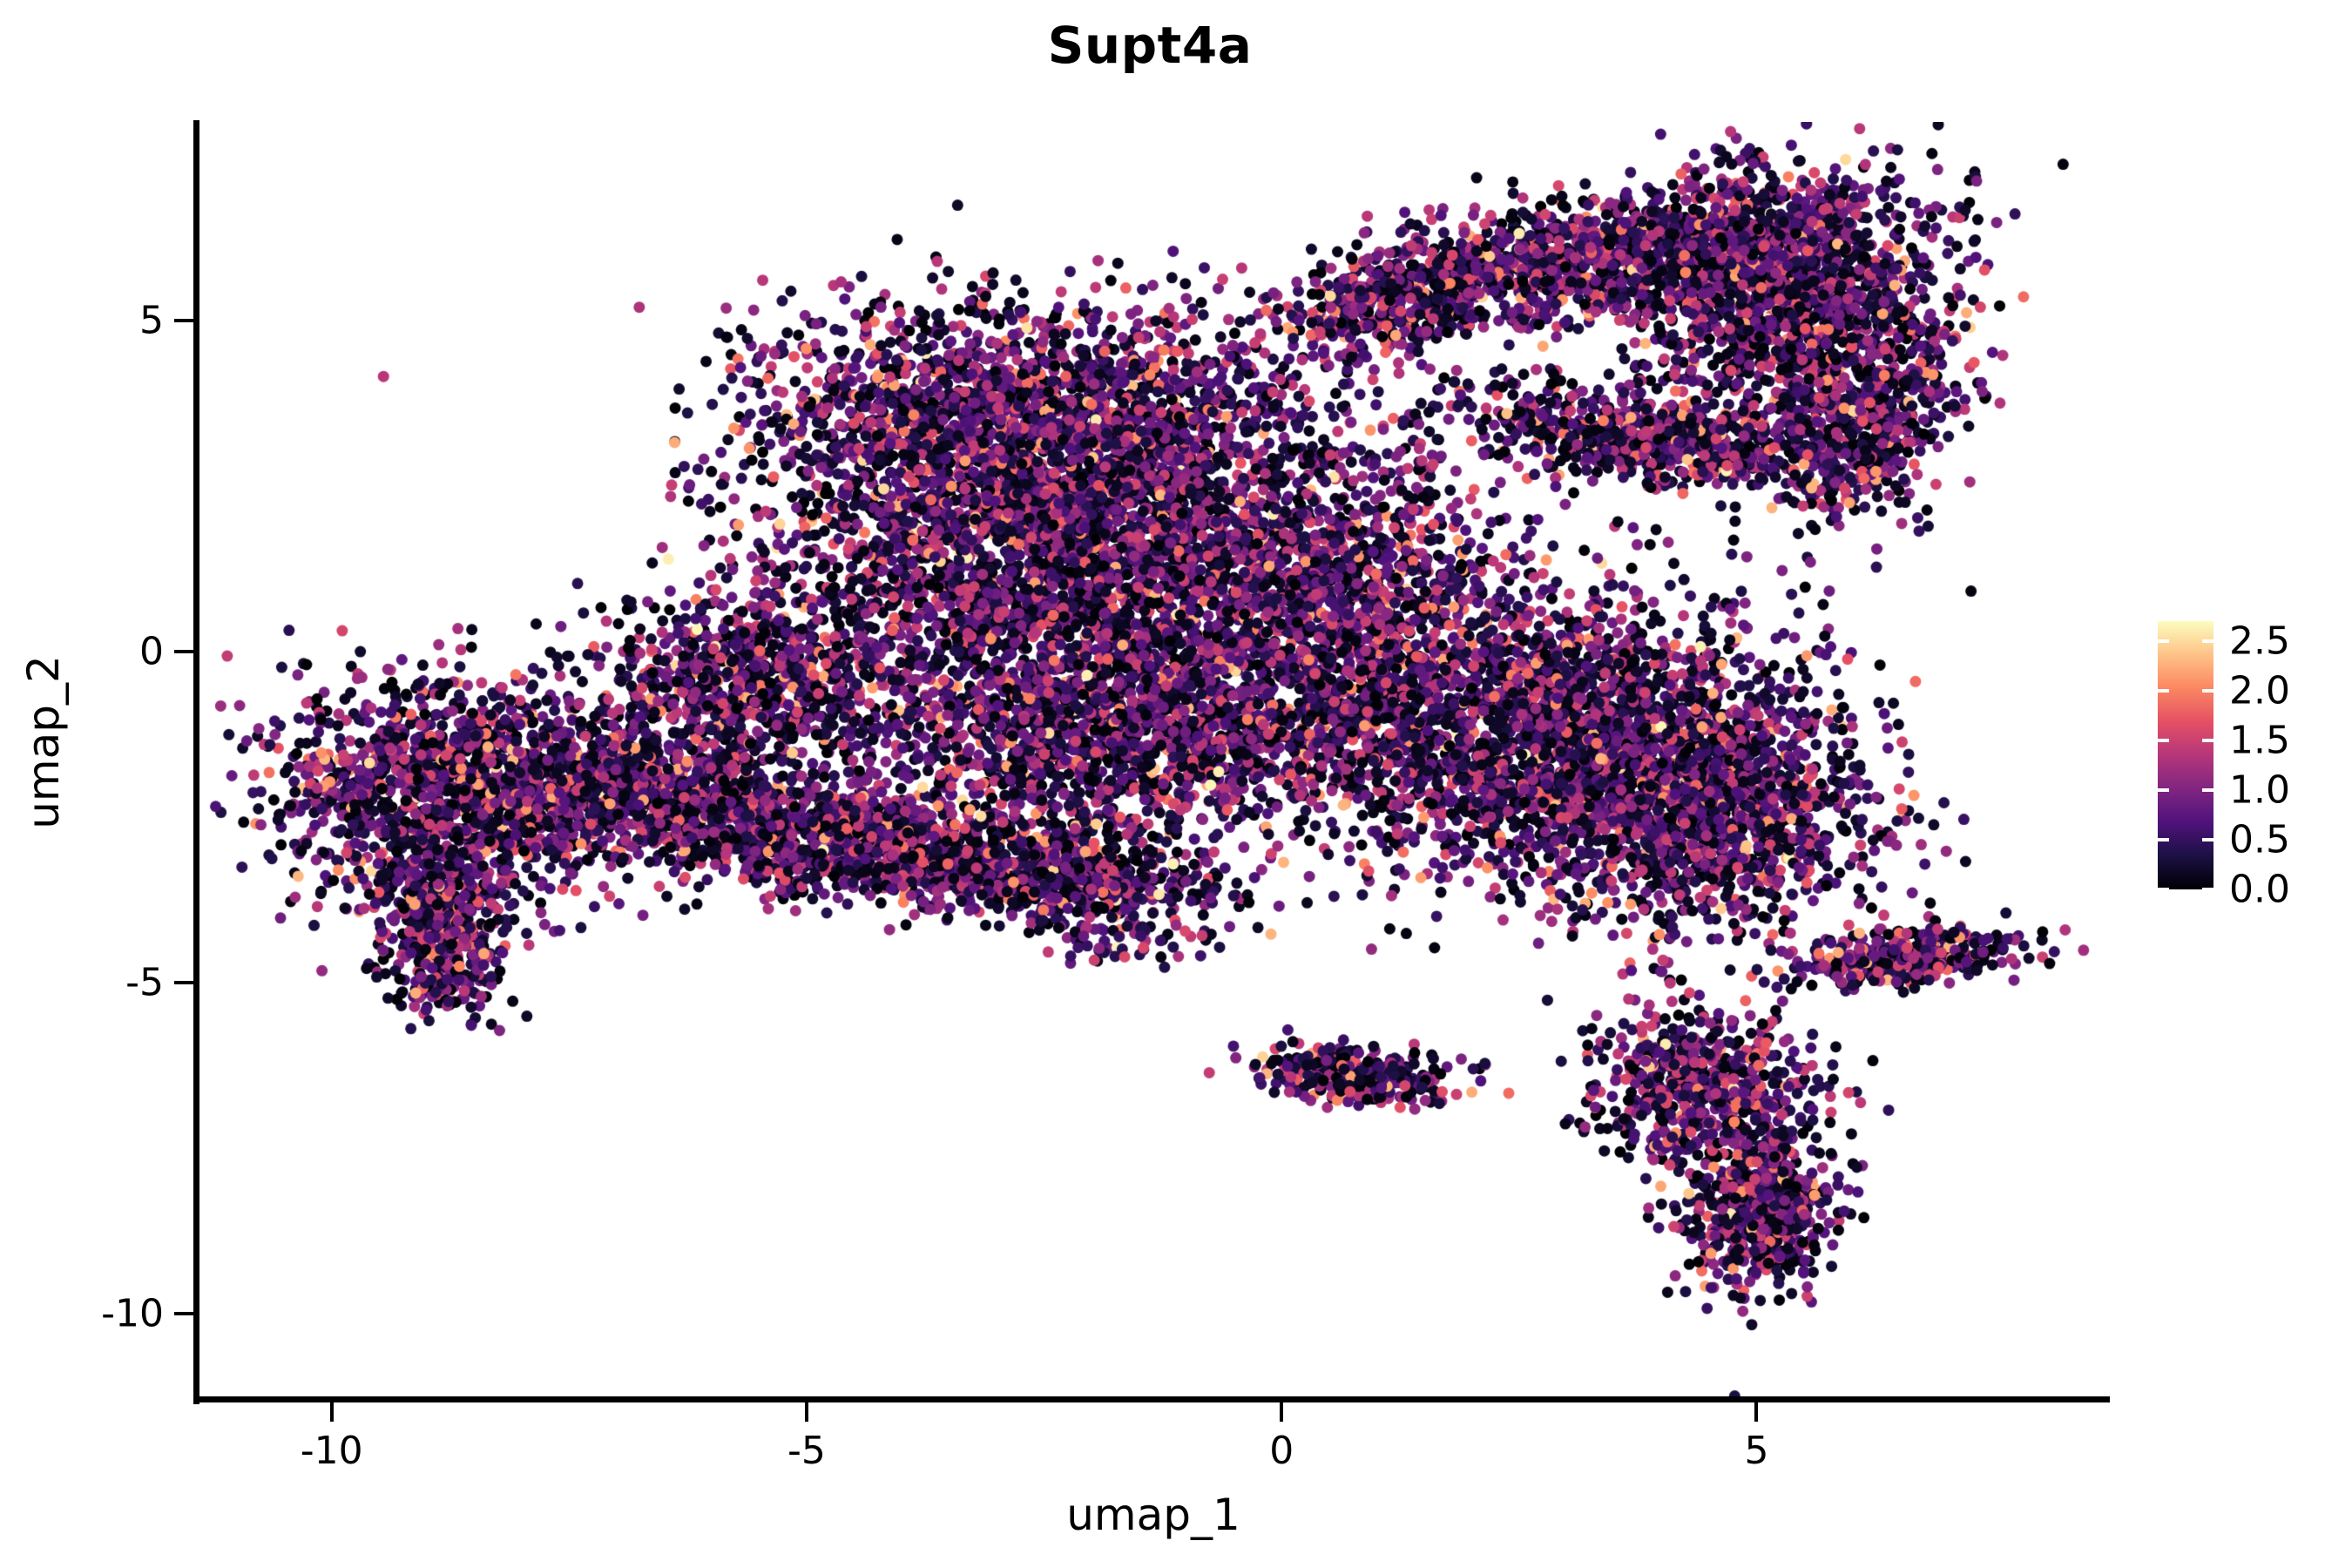 The height and width of the screenshot is (1568, 2352). Describe the element at coordinates (151, 320) in the screenshot. I see `y-tick-label: 5` at that location.